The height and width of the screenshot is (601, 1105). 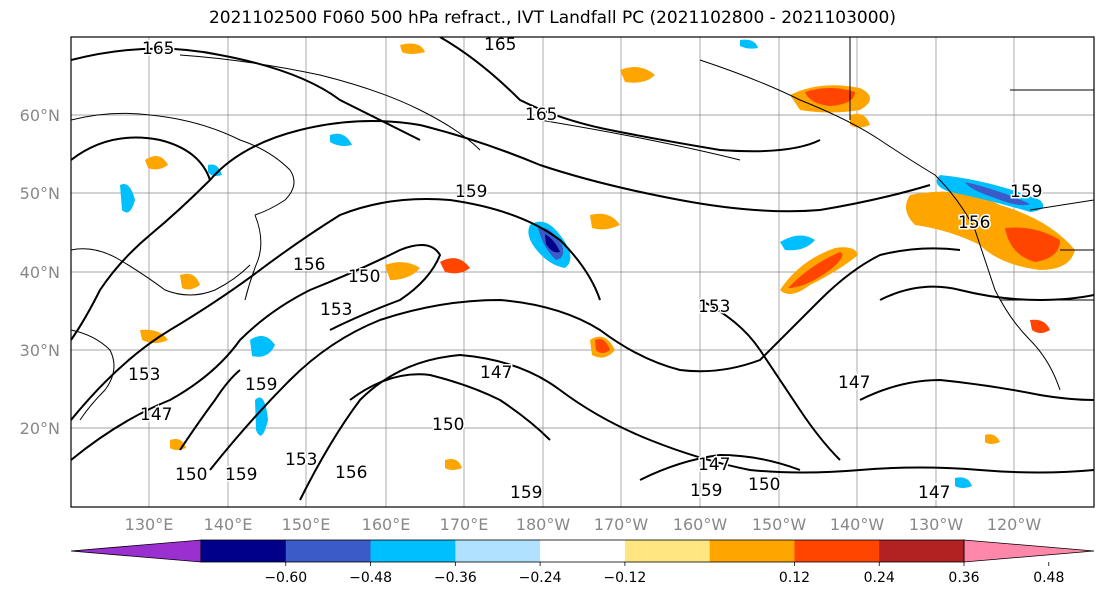 I want to click on lon-label: 140°W, so click(x=857, y=524).